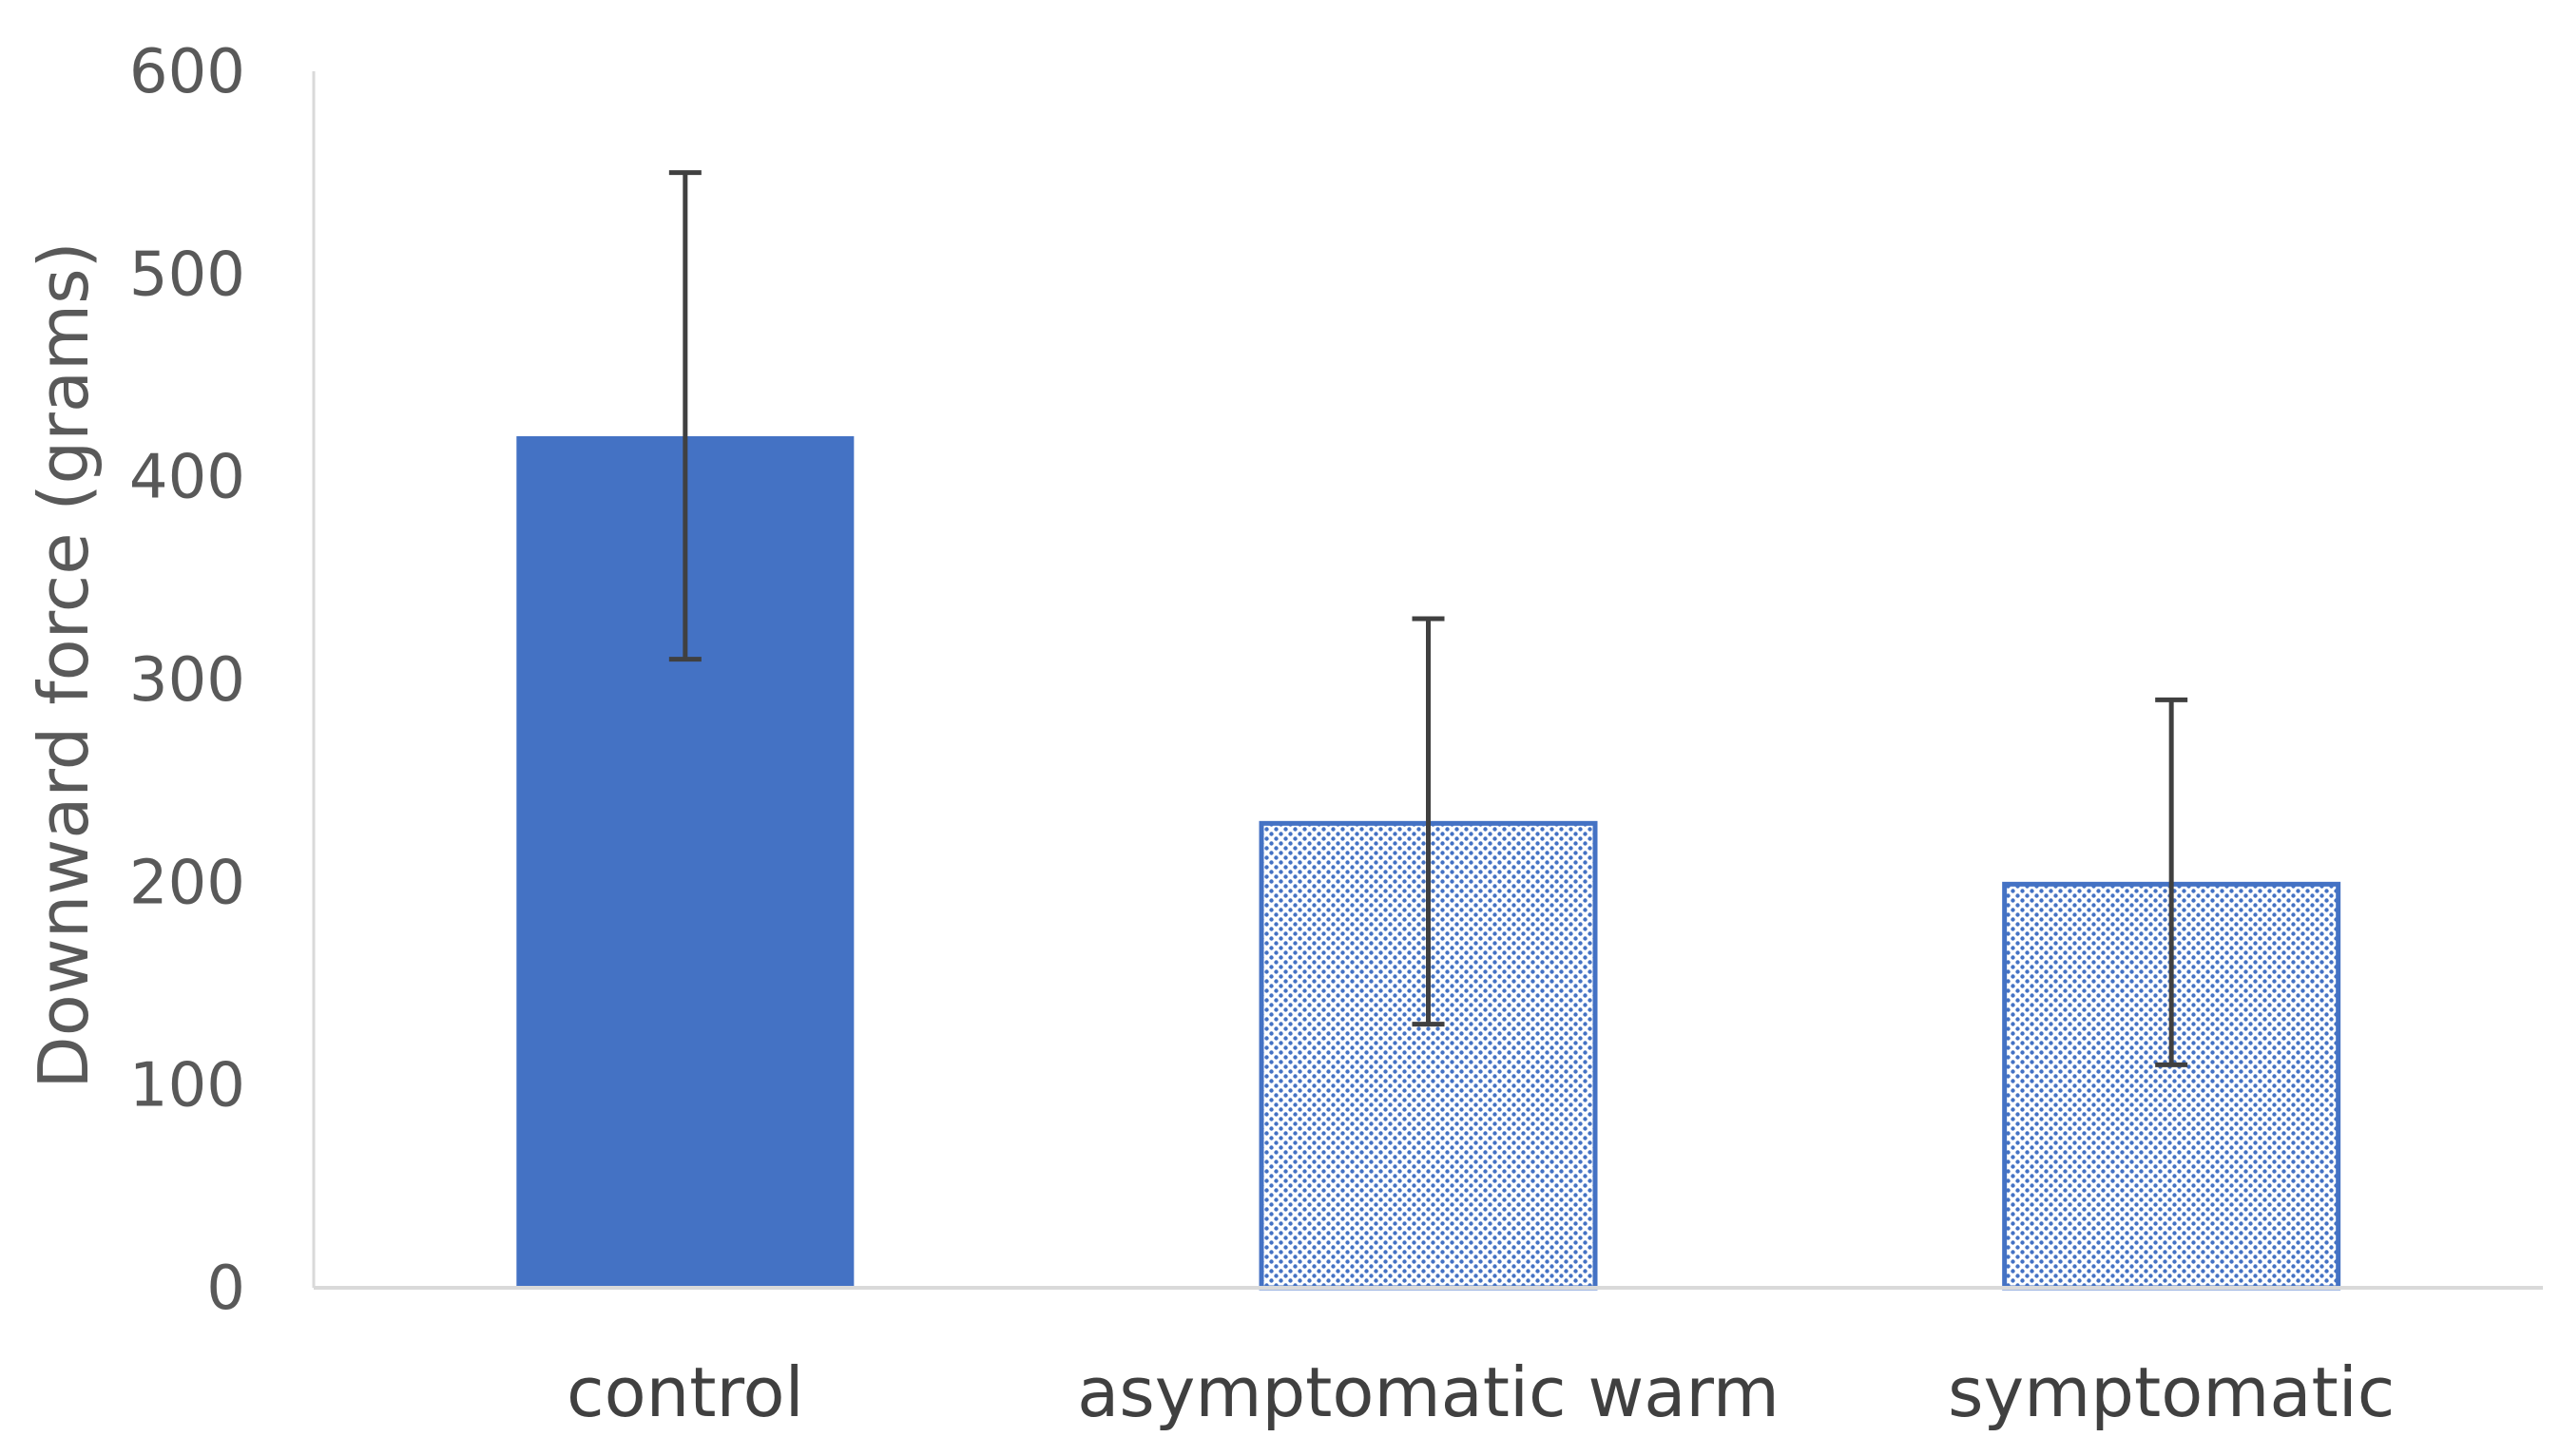  I want to click on y-tick-label: 400, so click(187, 478).